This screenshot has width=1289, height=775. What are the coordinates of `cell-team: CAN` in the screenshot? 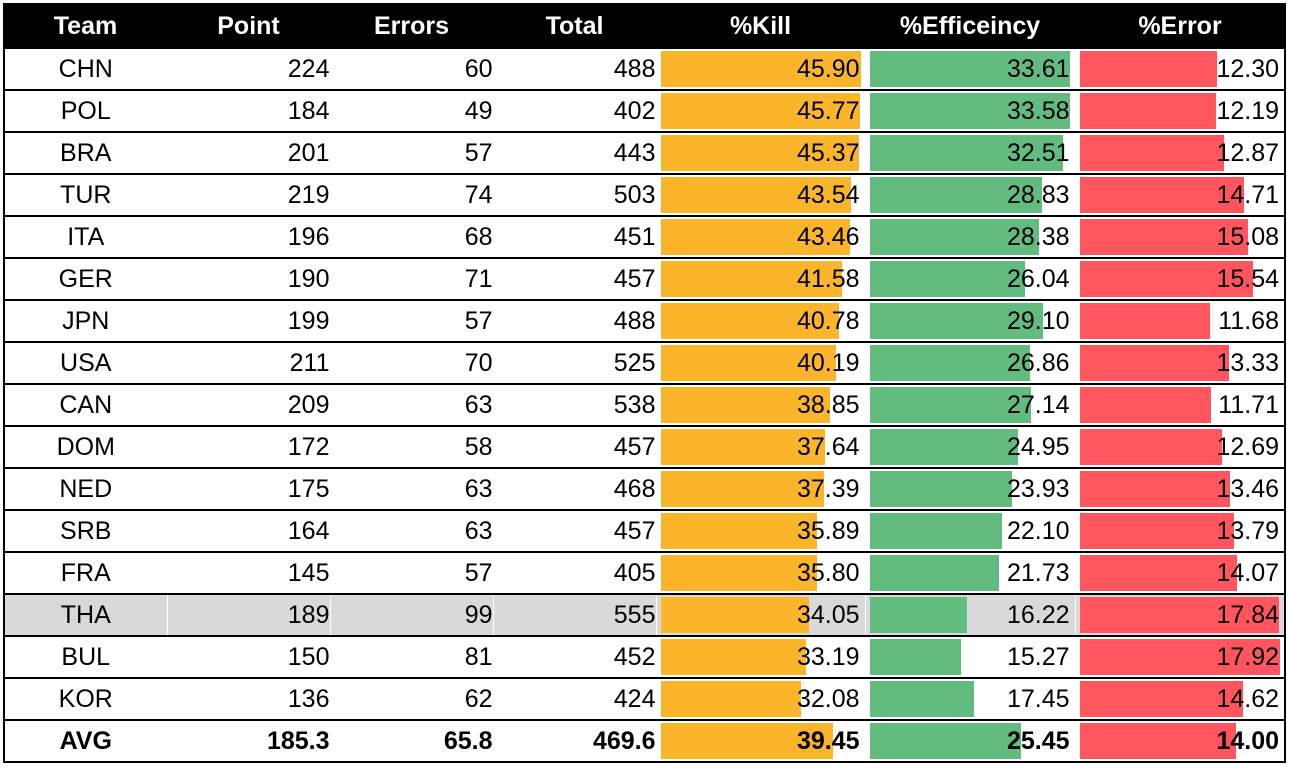 It's located at (85, 405).